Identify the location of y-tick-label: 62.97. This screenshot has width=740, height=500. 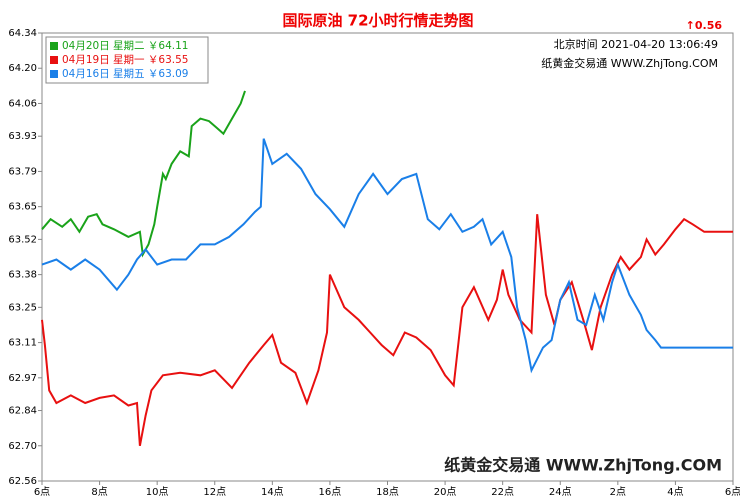
(22, 378).